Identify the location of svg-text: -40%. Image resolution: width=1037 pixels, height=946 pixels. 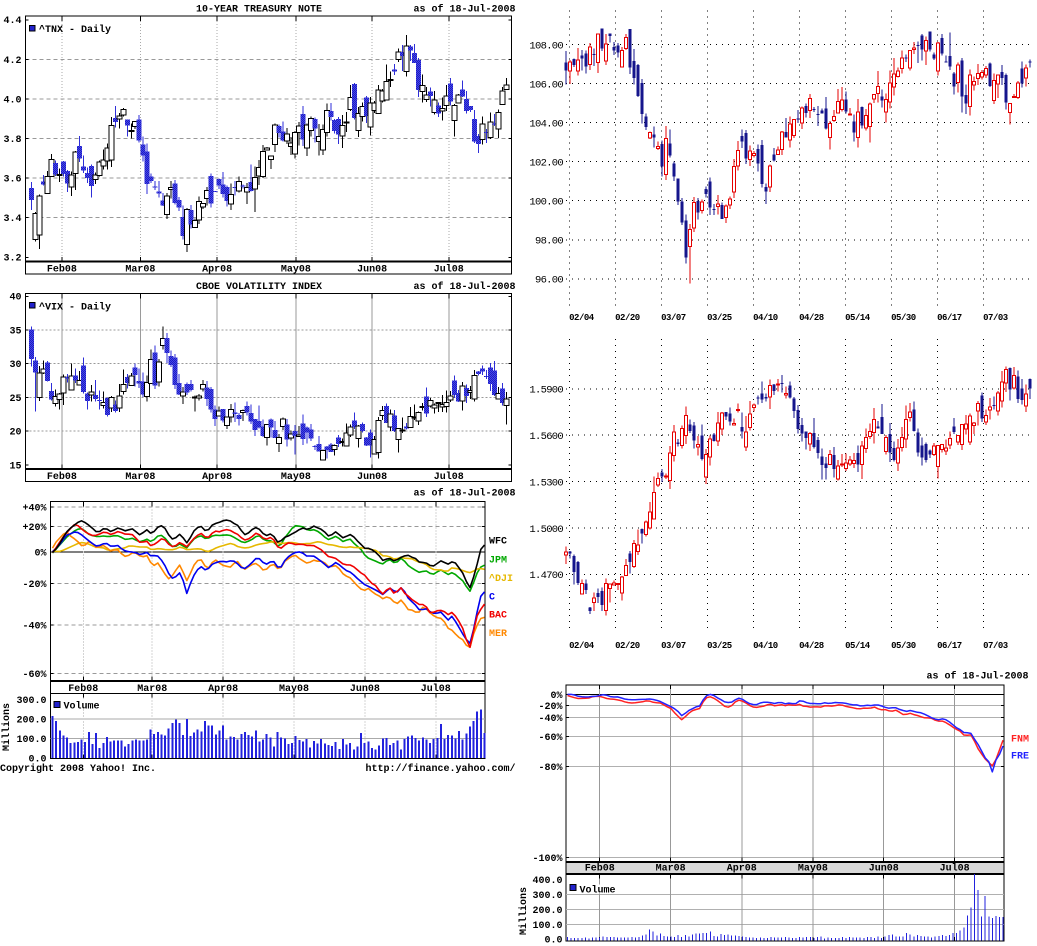
(550, 719).